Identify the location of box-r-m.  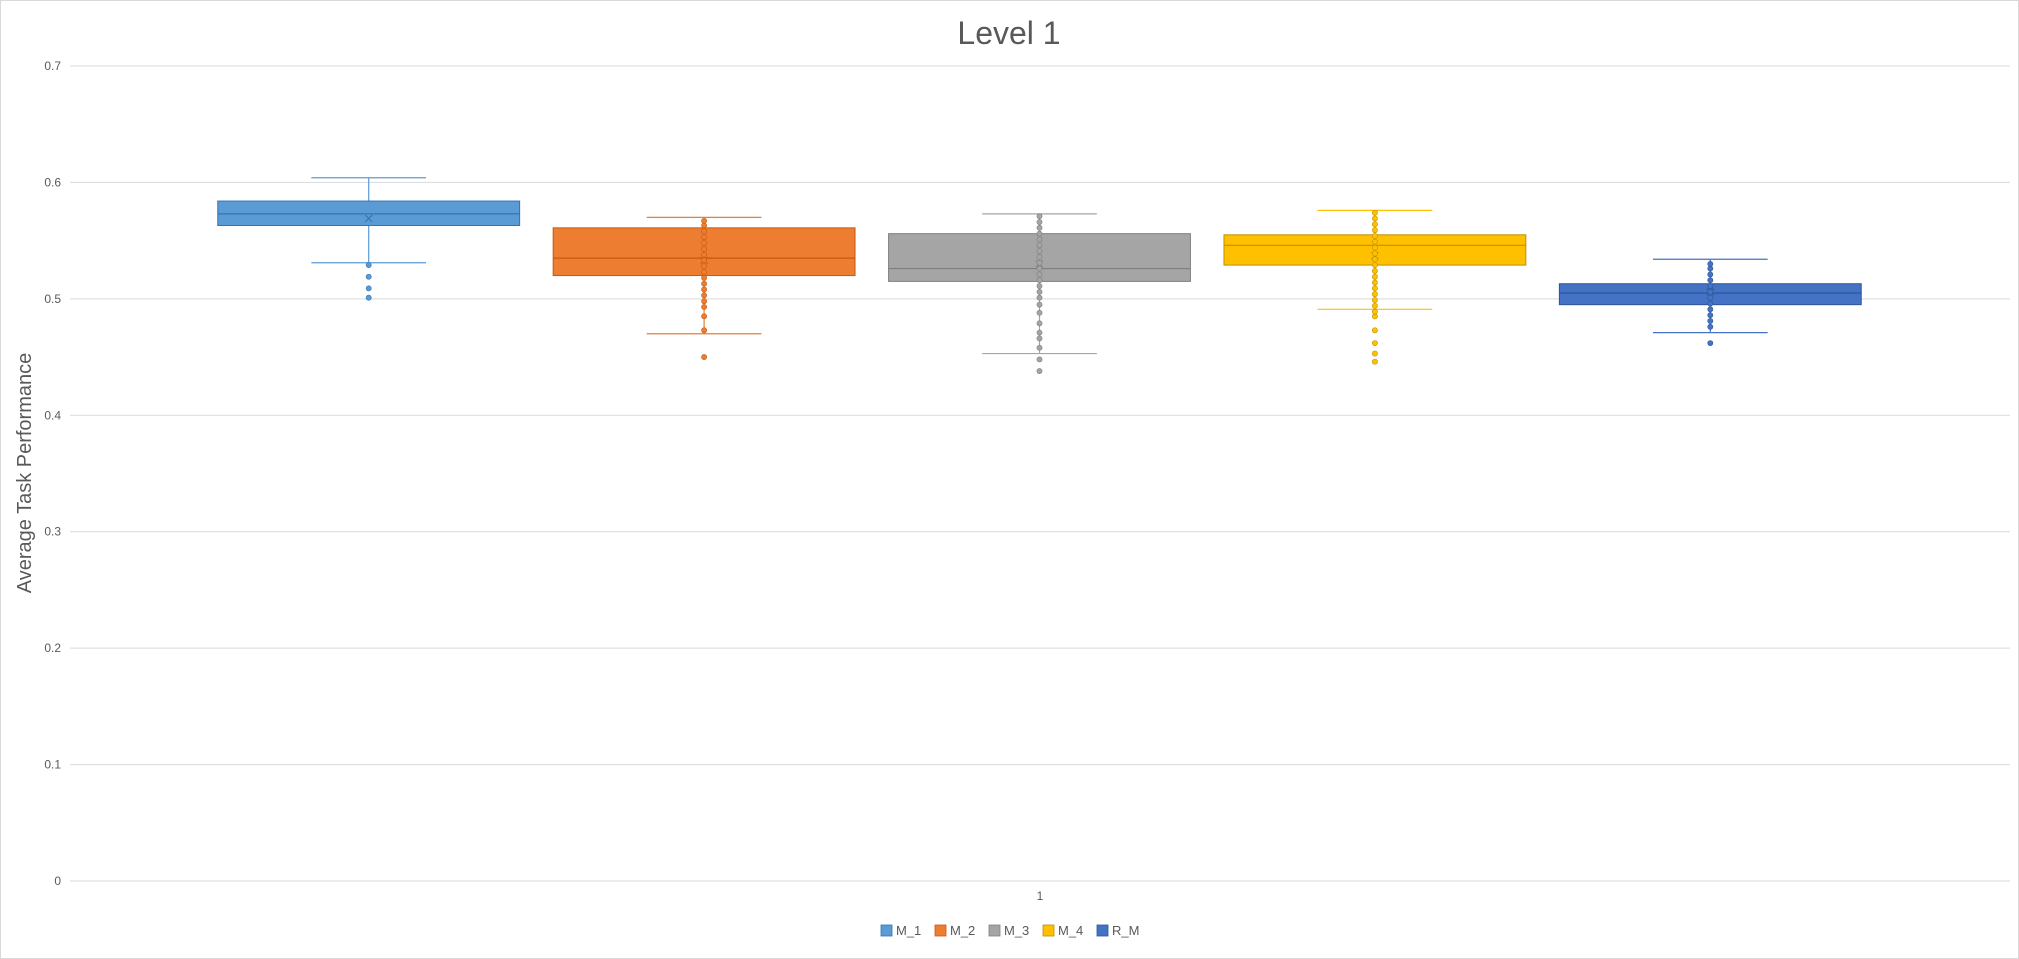
(1710, 302).